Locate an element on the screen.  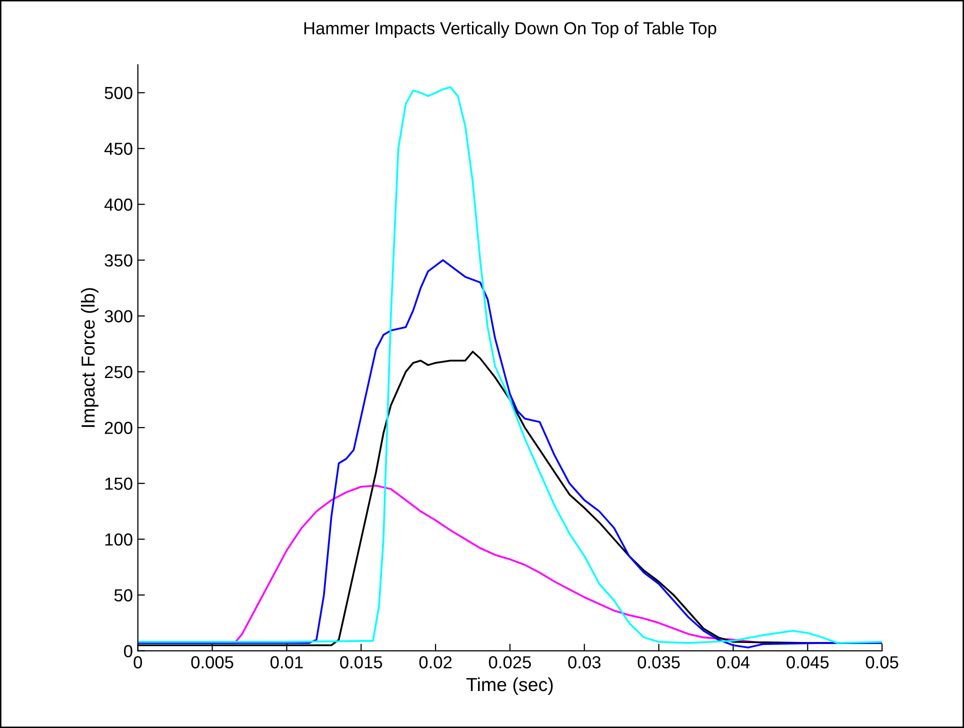
y-tick-label: 0 is located at coordinates (128, 651).